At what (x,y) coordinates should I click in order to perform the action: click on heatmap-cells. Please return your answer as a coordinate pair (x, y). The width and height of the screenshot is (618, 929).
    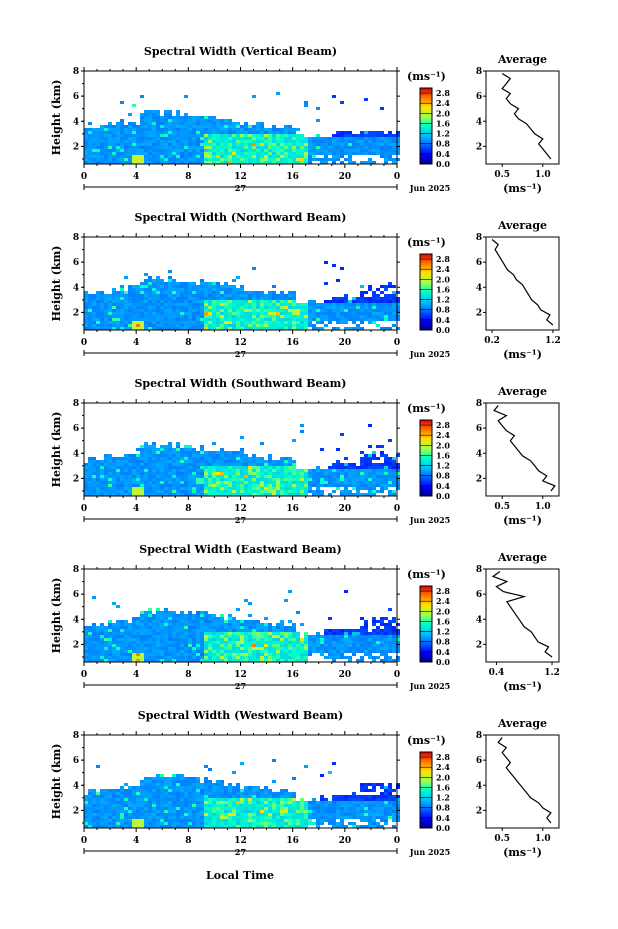
    Looking at the image, I should click on (242, 128).